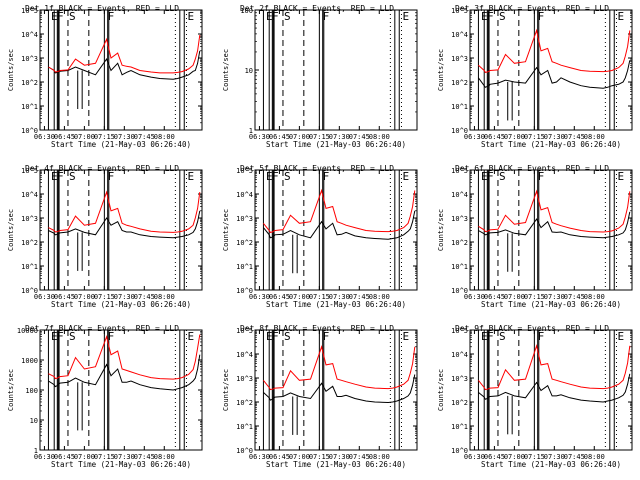  Describe the element at coordinates (249, 71) in the screenshot. I see `y-tick-label: 10` at that location.